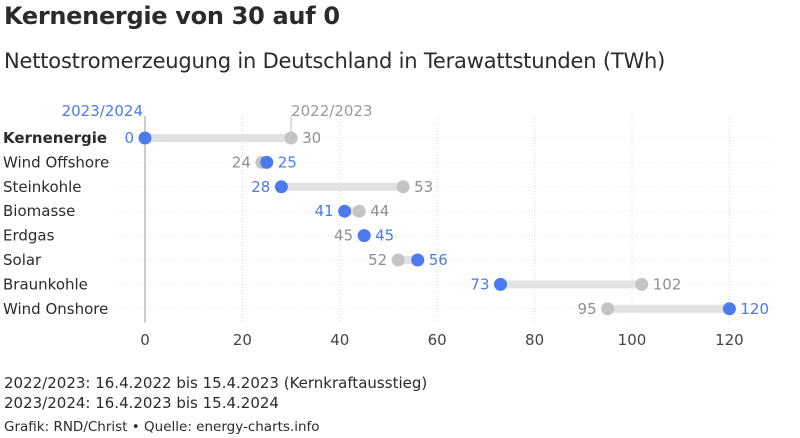 The image size is (800, 438). Describe the element at coordinates (241, 162) in the screenshot. I see `value-label: 24` at that location.